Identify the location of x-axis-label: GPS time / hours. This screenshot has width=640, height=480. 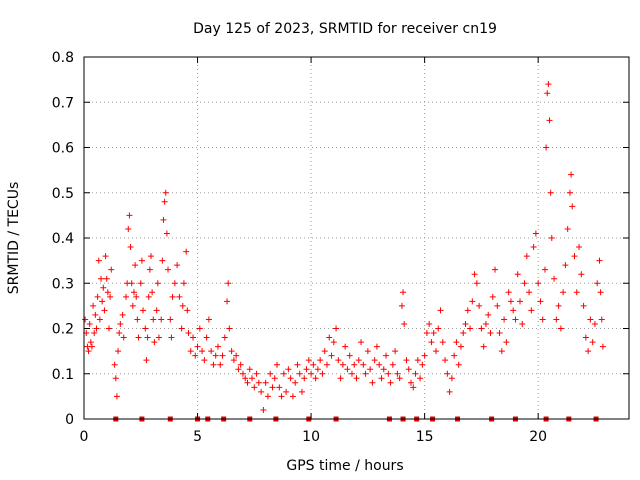
(344, 466).